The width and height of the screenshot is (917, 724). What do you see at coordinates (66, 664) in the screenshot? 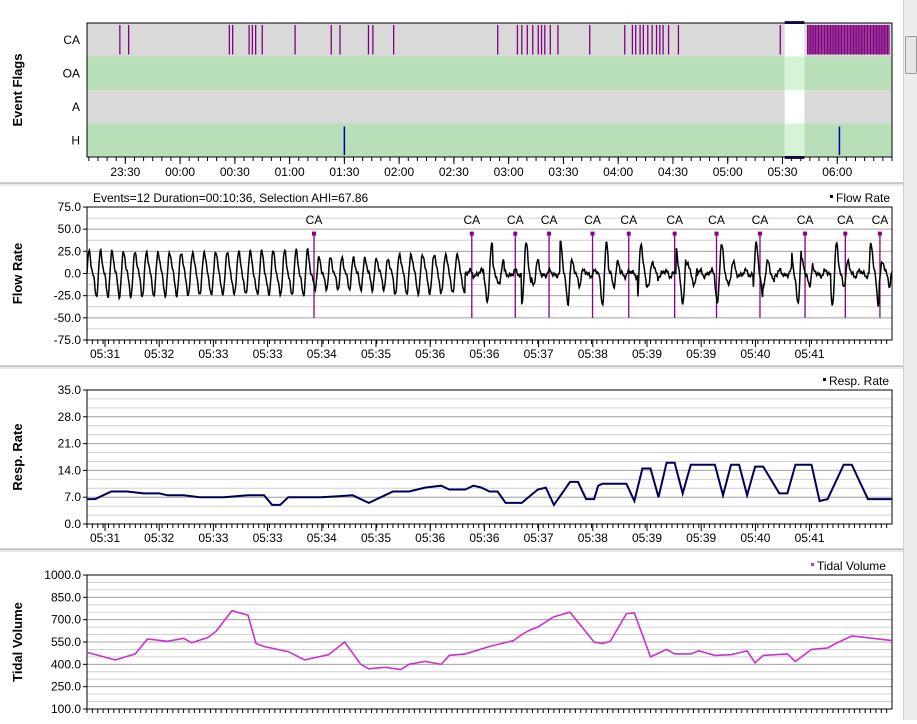
I see `tidal-y-tick-label: 400.0` at bounding box center [66, 664].